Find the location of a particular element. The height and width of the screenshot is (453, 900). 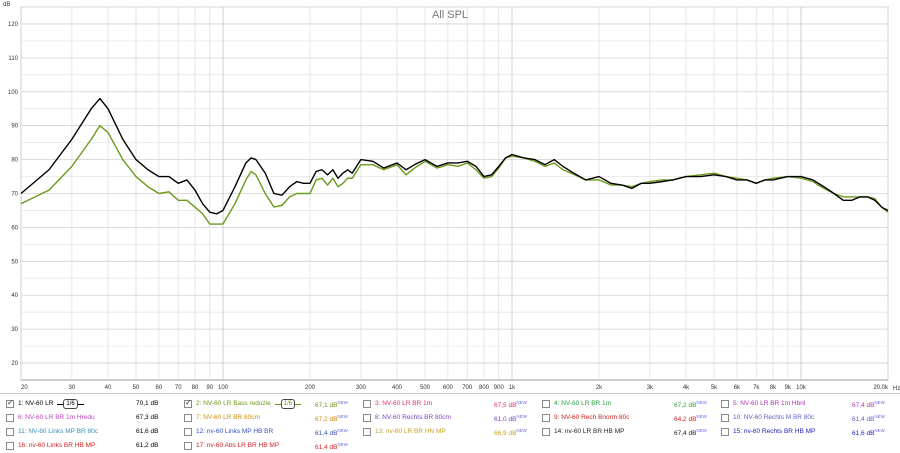

x-tick-label: 400 is located at coordinates (397, 388).